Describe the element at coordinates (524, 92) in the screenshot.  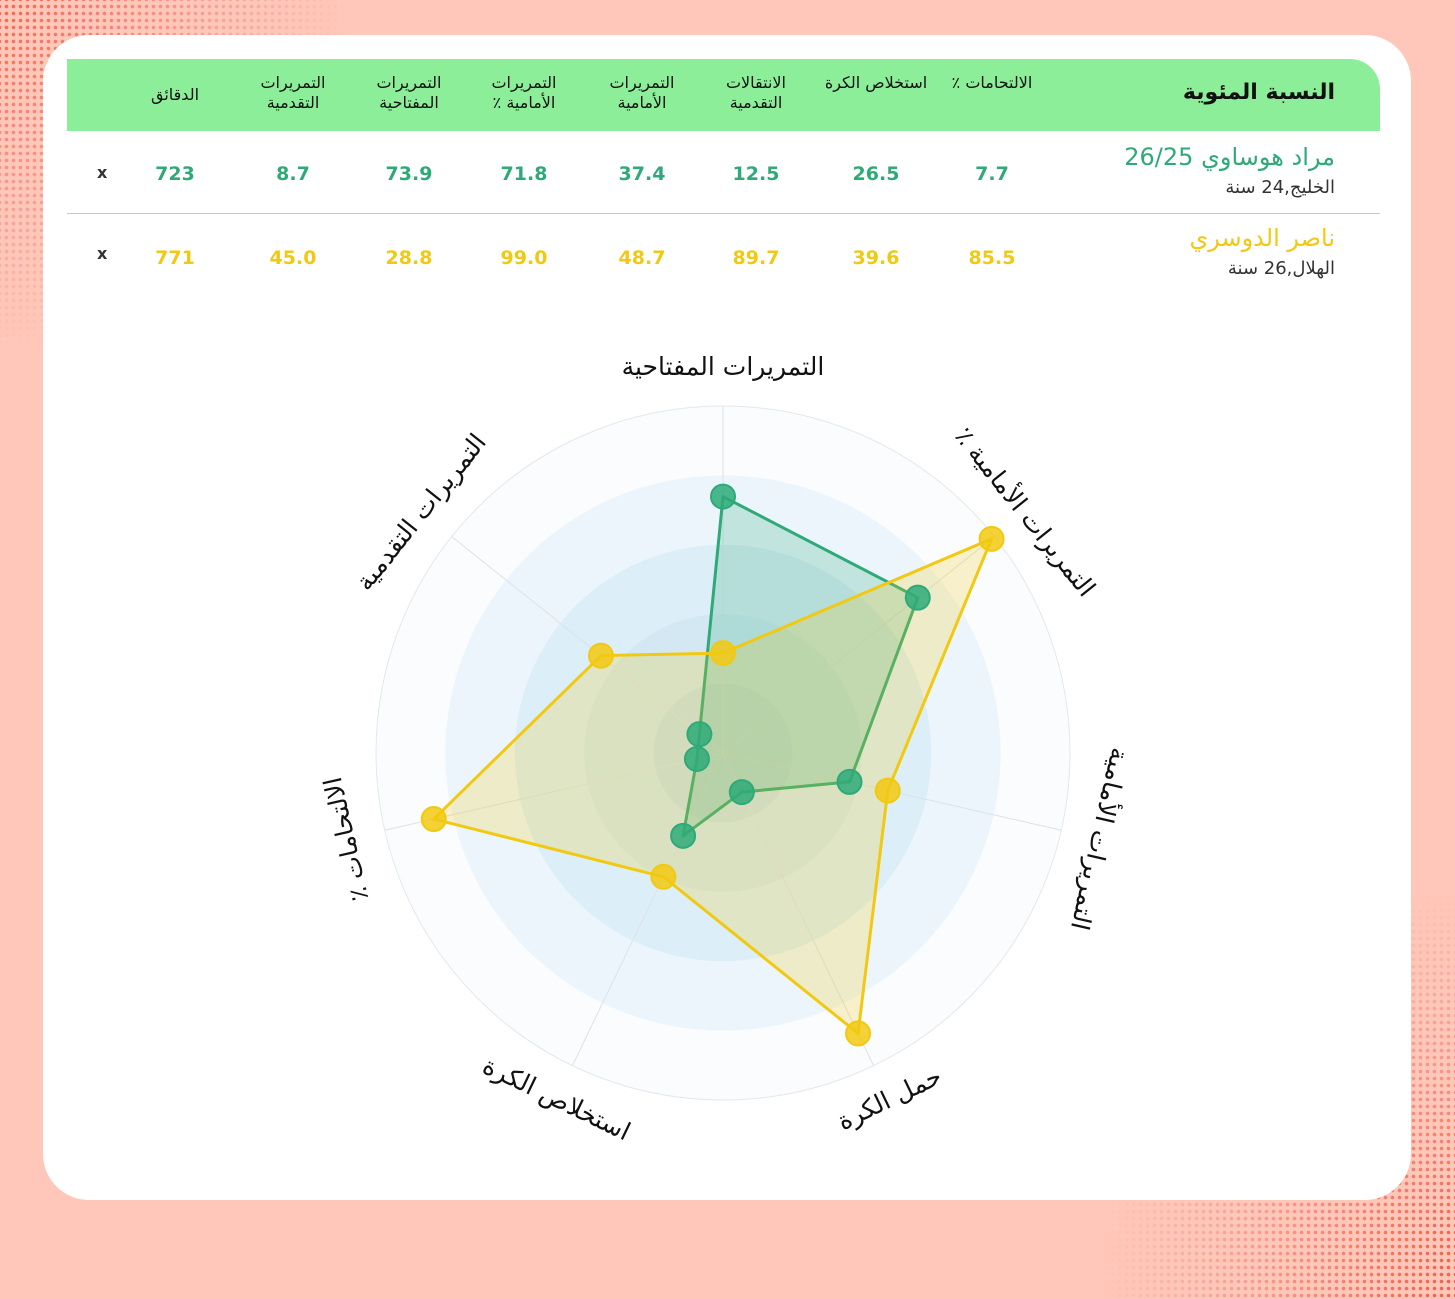
I see `col-forward-pass-pct: التمريرات الأمامية ٪` at that location.